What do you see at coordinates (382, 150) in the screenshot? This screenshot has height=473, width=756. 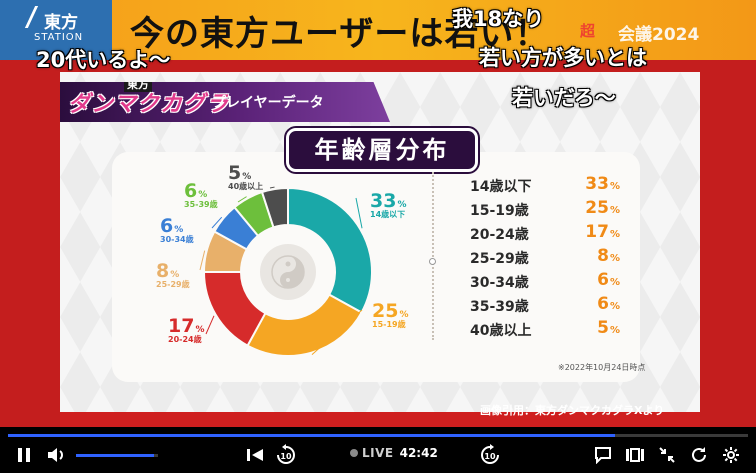 I see `chart-title: 年齢層分布` at bounding box center [382, 150].